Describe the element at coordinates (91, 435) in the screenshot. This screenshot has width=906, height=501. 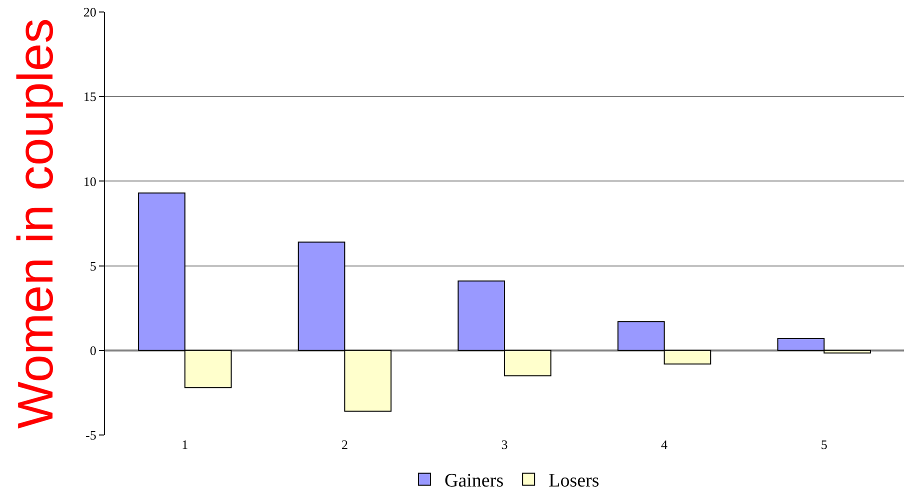
I see `y-tick-label: -5` at that location.